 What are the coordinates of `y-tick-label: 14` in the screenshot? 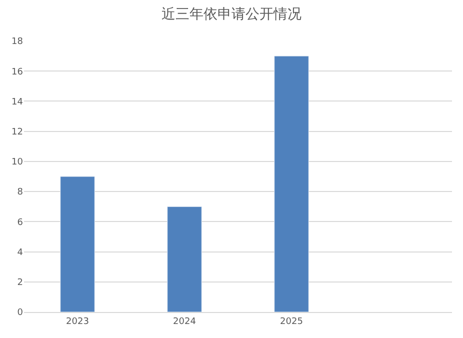 It's located at (18, 102).